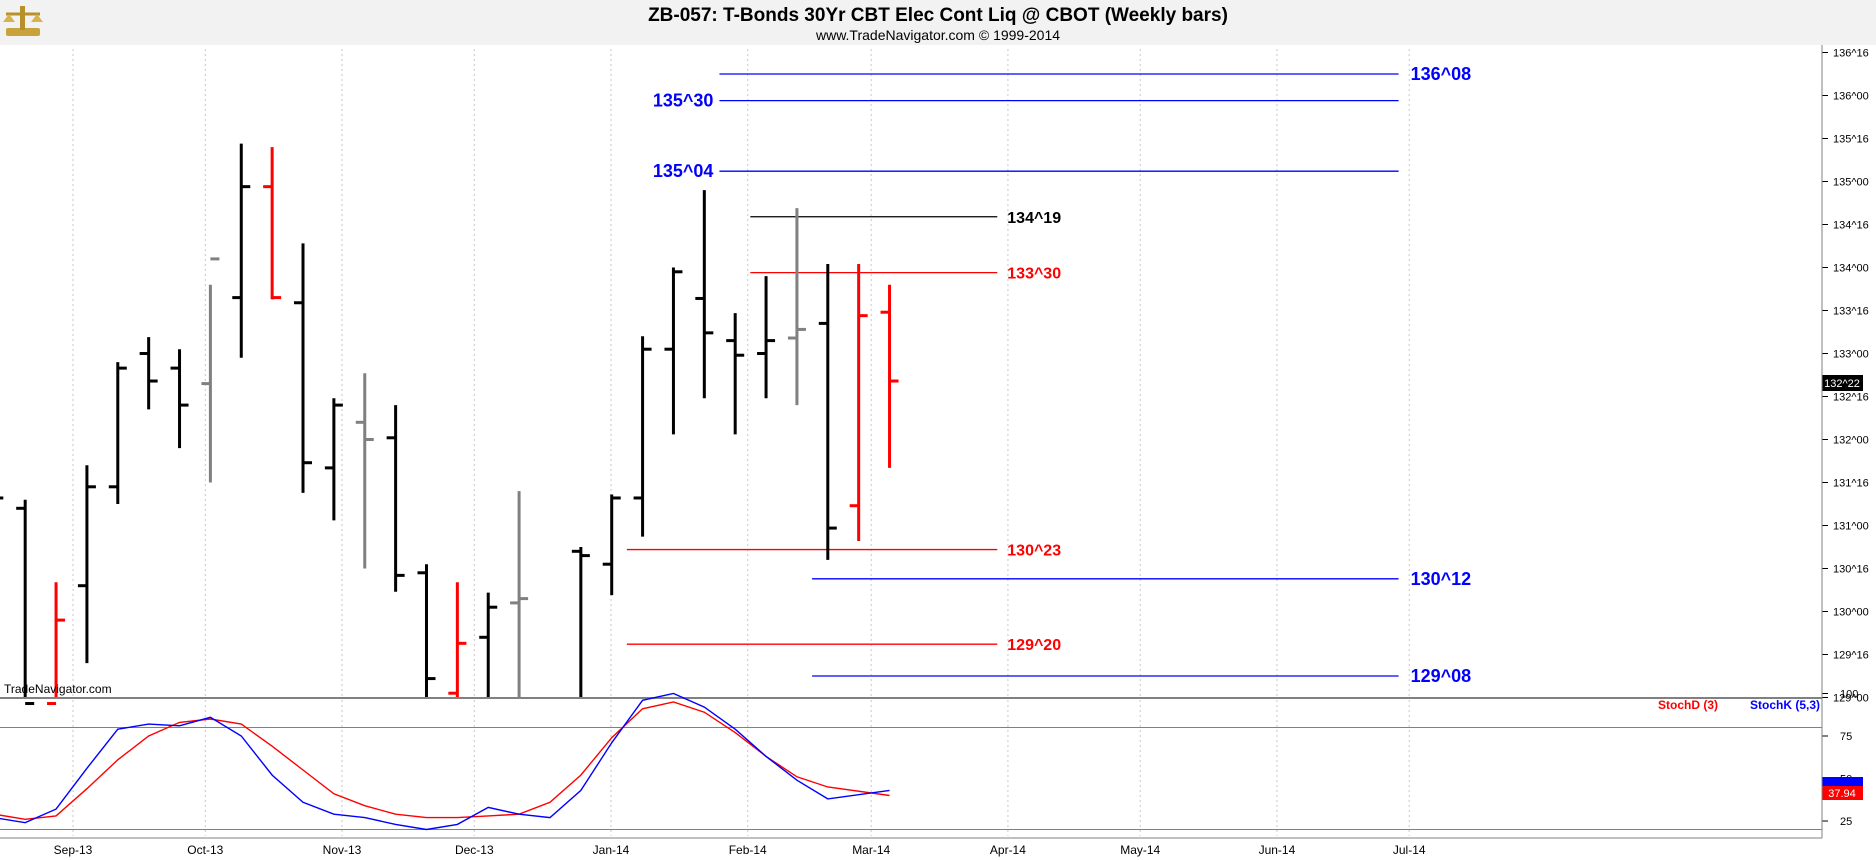  I want to click on x-tick-label: Feb-14, so click(748, 850).